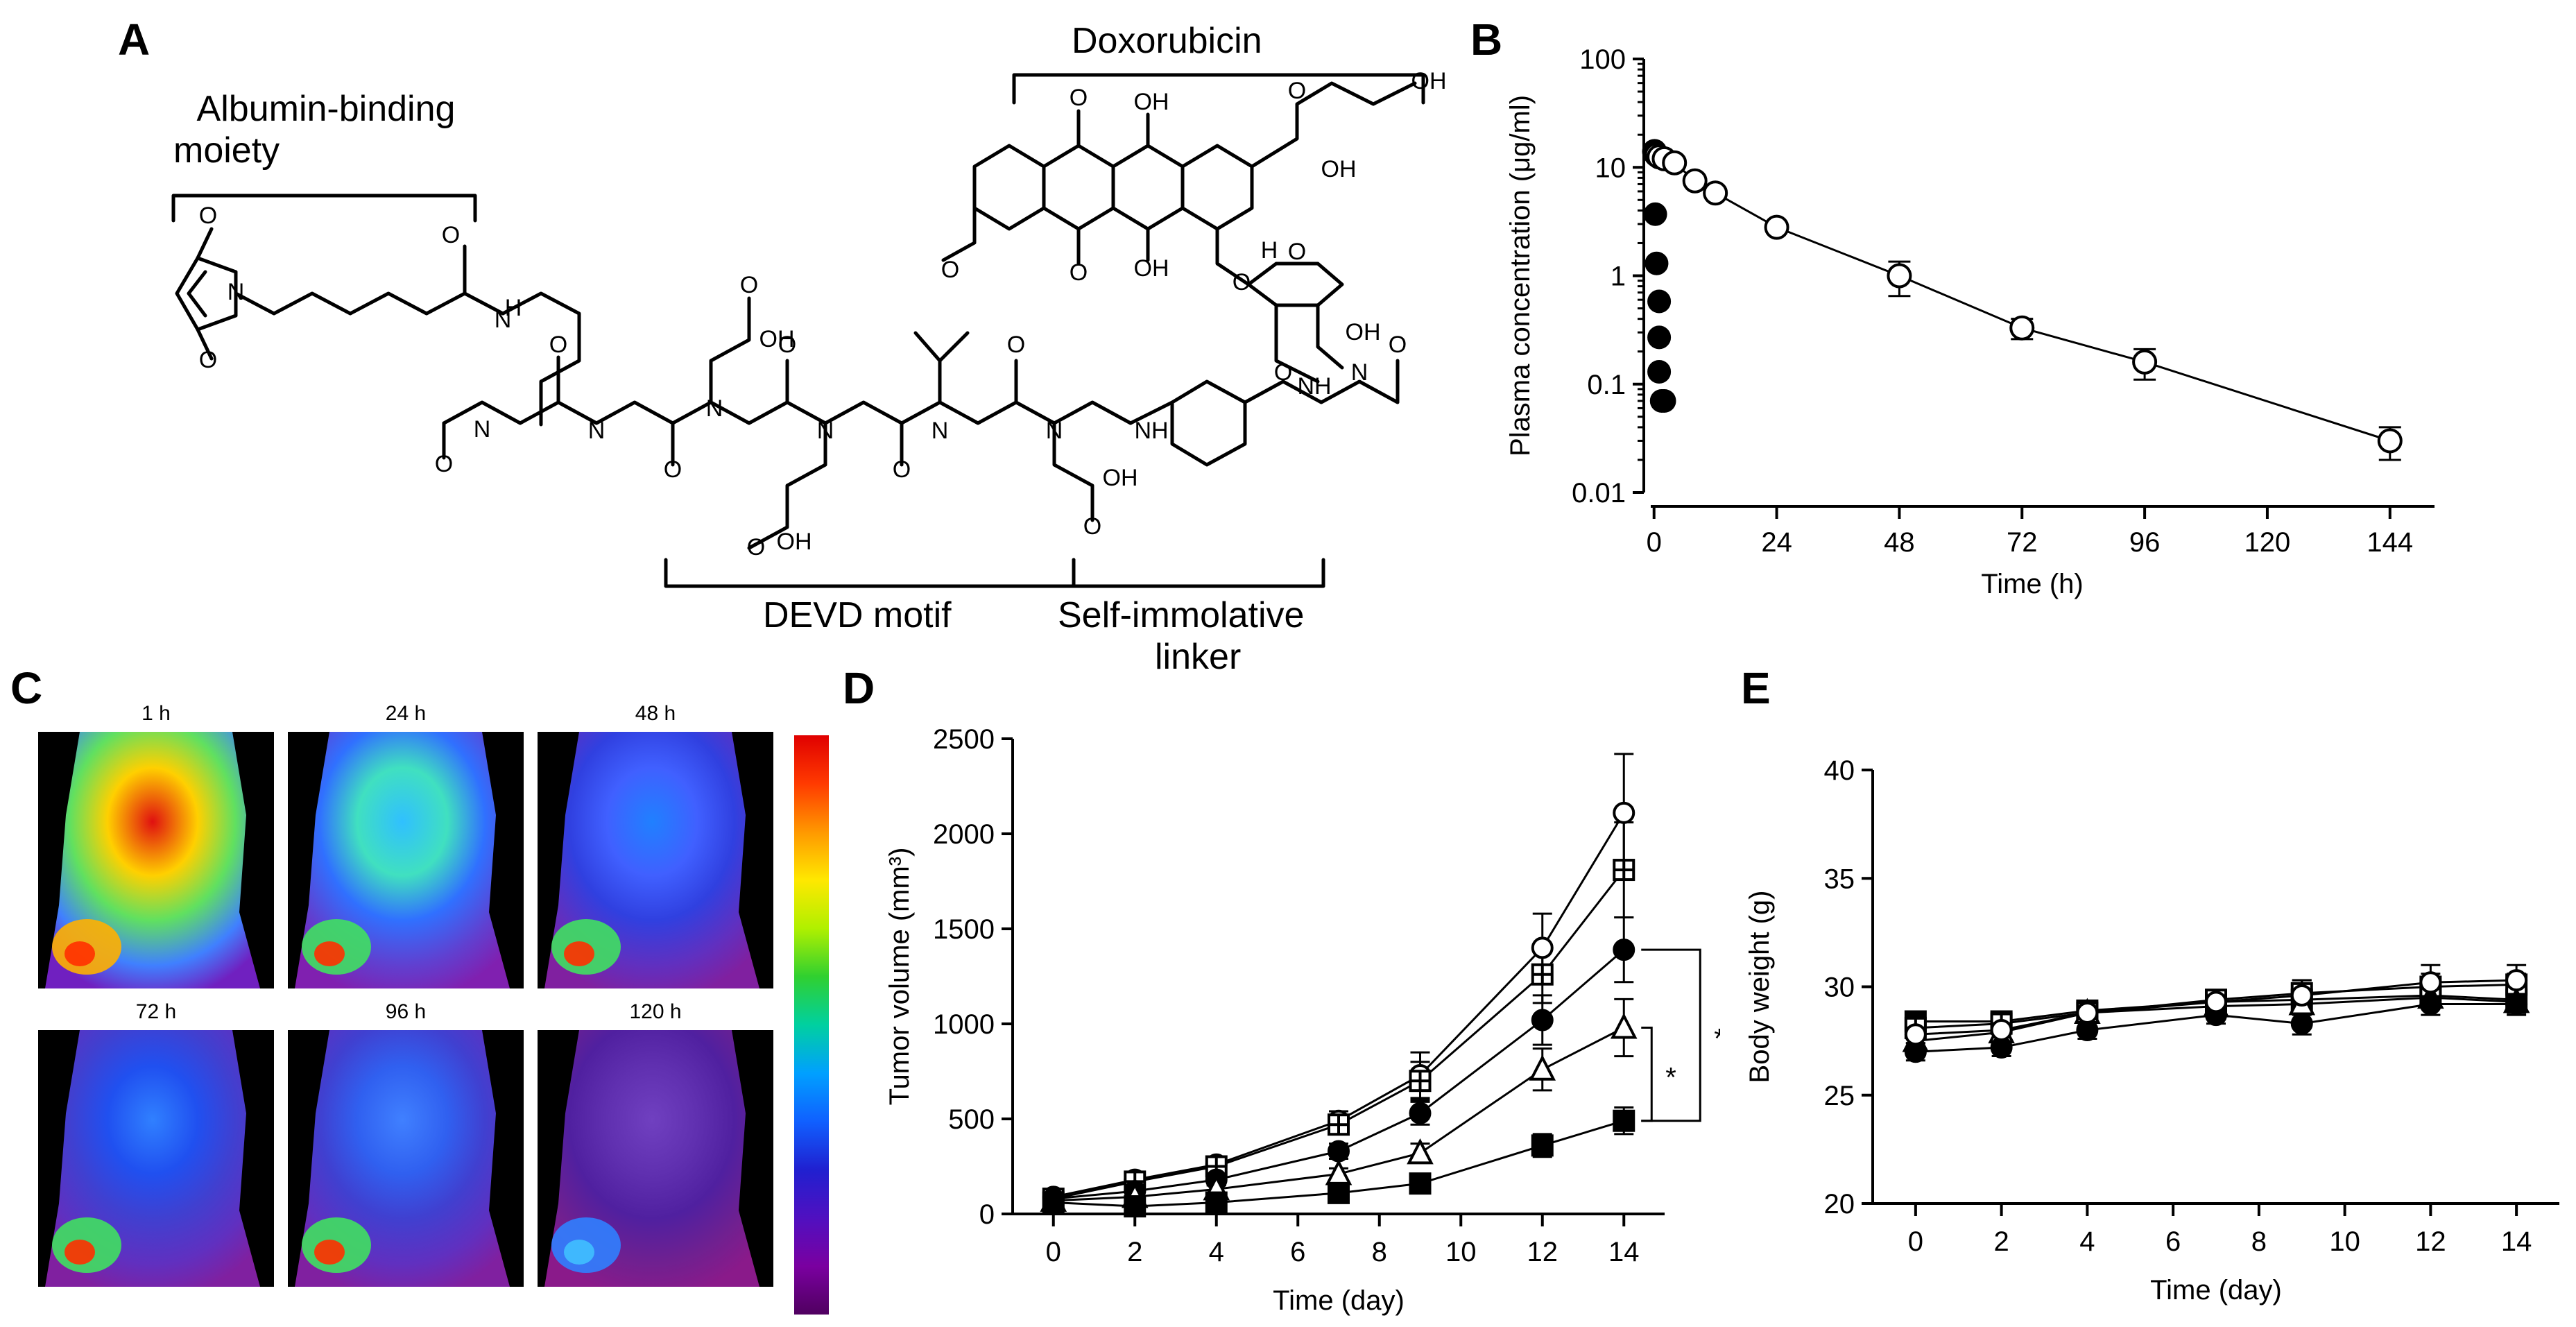 The image size is (2576, 1327). What do you see at coordinates (1839, 770) in the screenshot?
I see `chart-e-ytick-label: 40` at bounding box center [1839, 770].